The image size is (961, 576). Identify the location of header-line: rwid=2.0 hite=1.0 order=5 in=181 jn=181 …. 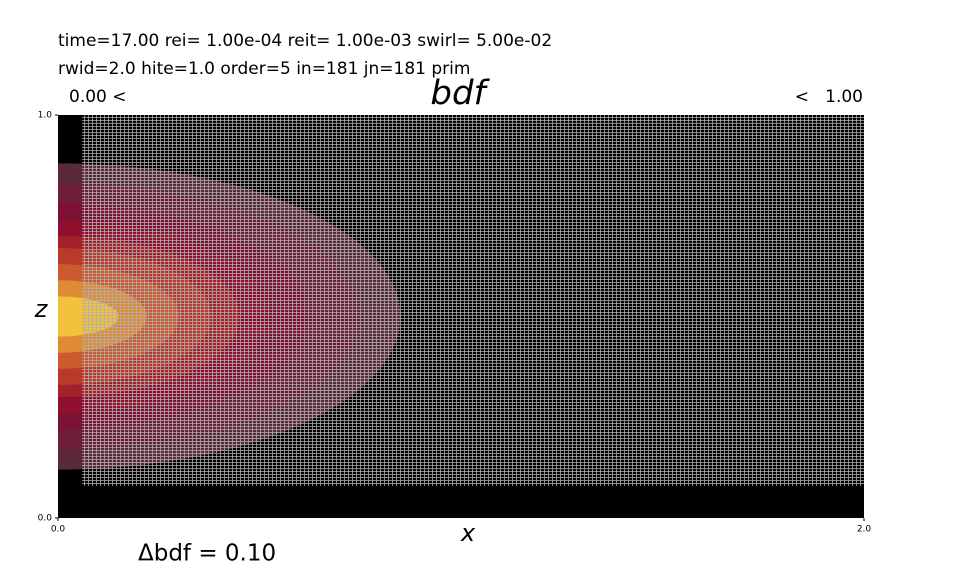
(264, 69).